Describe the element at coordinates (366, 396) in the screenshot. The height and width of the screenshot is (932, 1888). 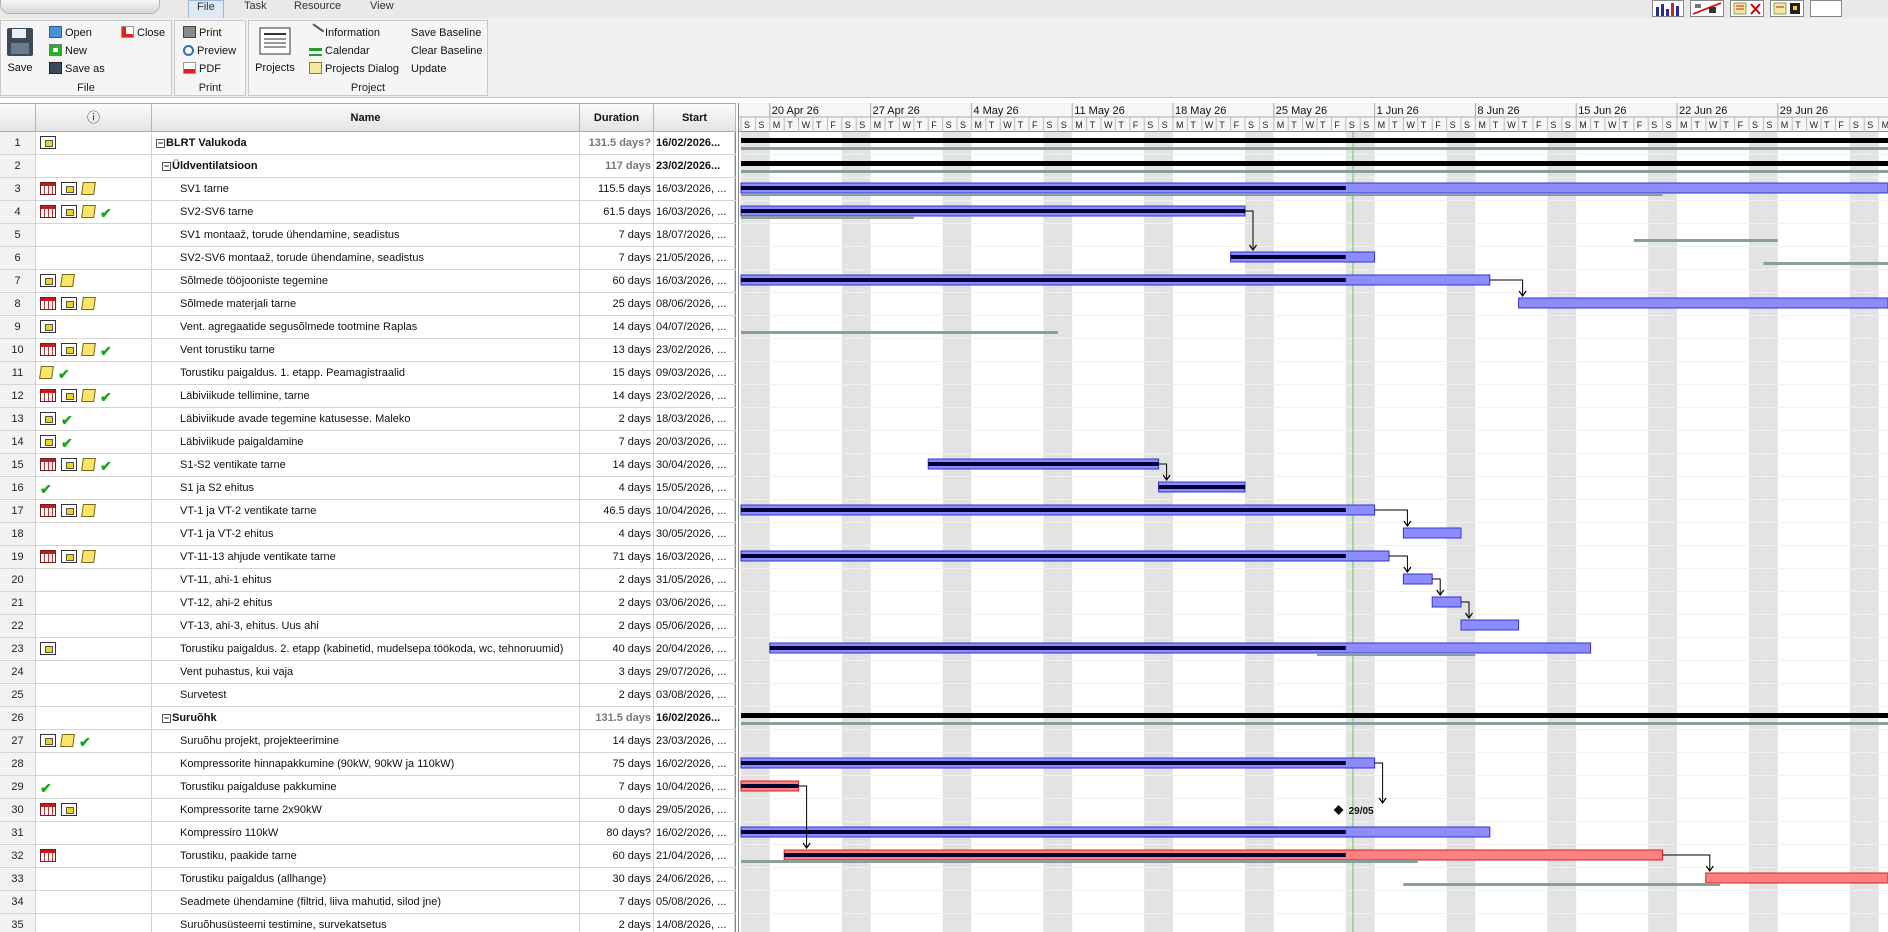
I see `task-name: Läbiviikude tellimine, tarne` at that location.